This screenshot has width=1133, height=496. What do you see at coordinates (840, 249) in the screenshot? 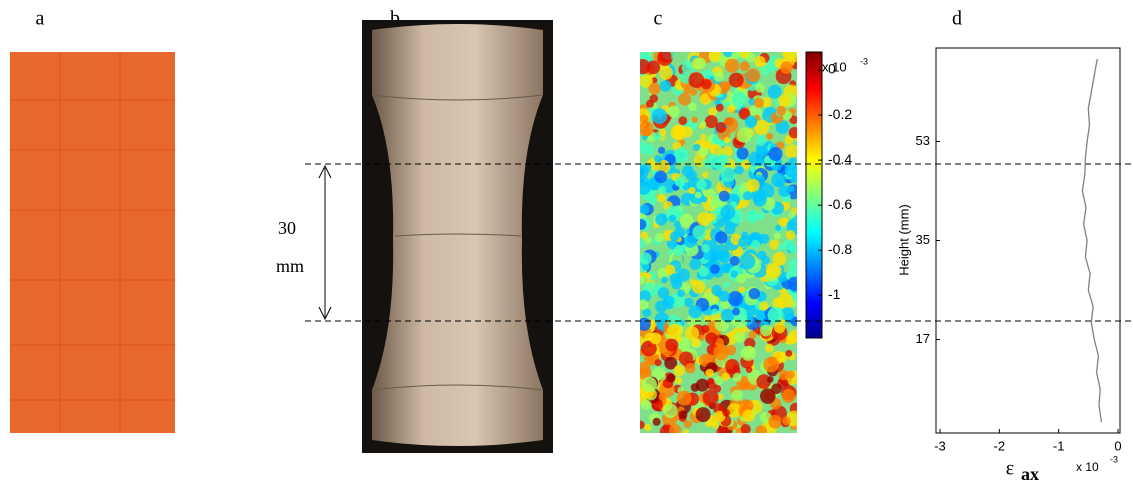
I see `colorbar-tick-label: -0.8` at bounding box center [840, 249].